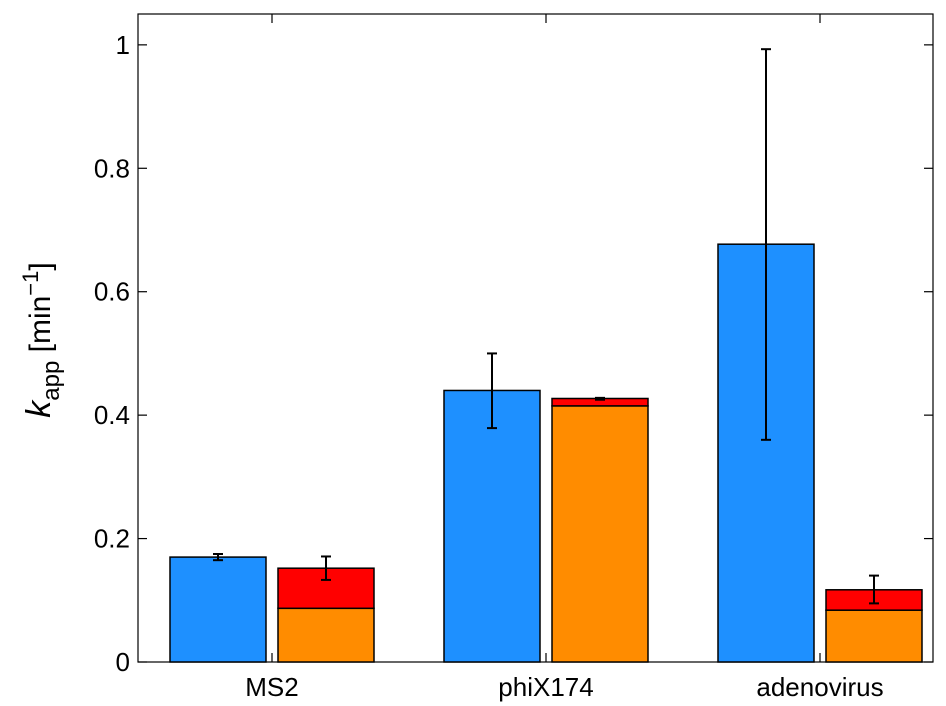  What do you see at coordinates (112, 292) in the screenshot?
I see `y-tick-label: 0.6` at bounding box center [112, 292].